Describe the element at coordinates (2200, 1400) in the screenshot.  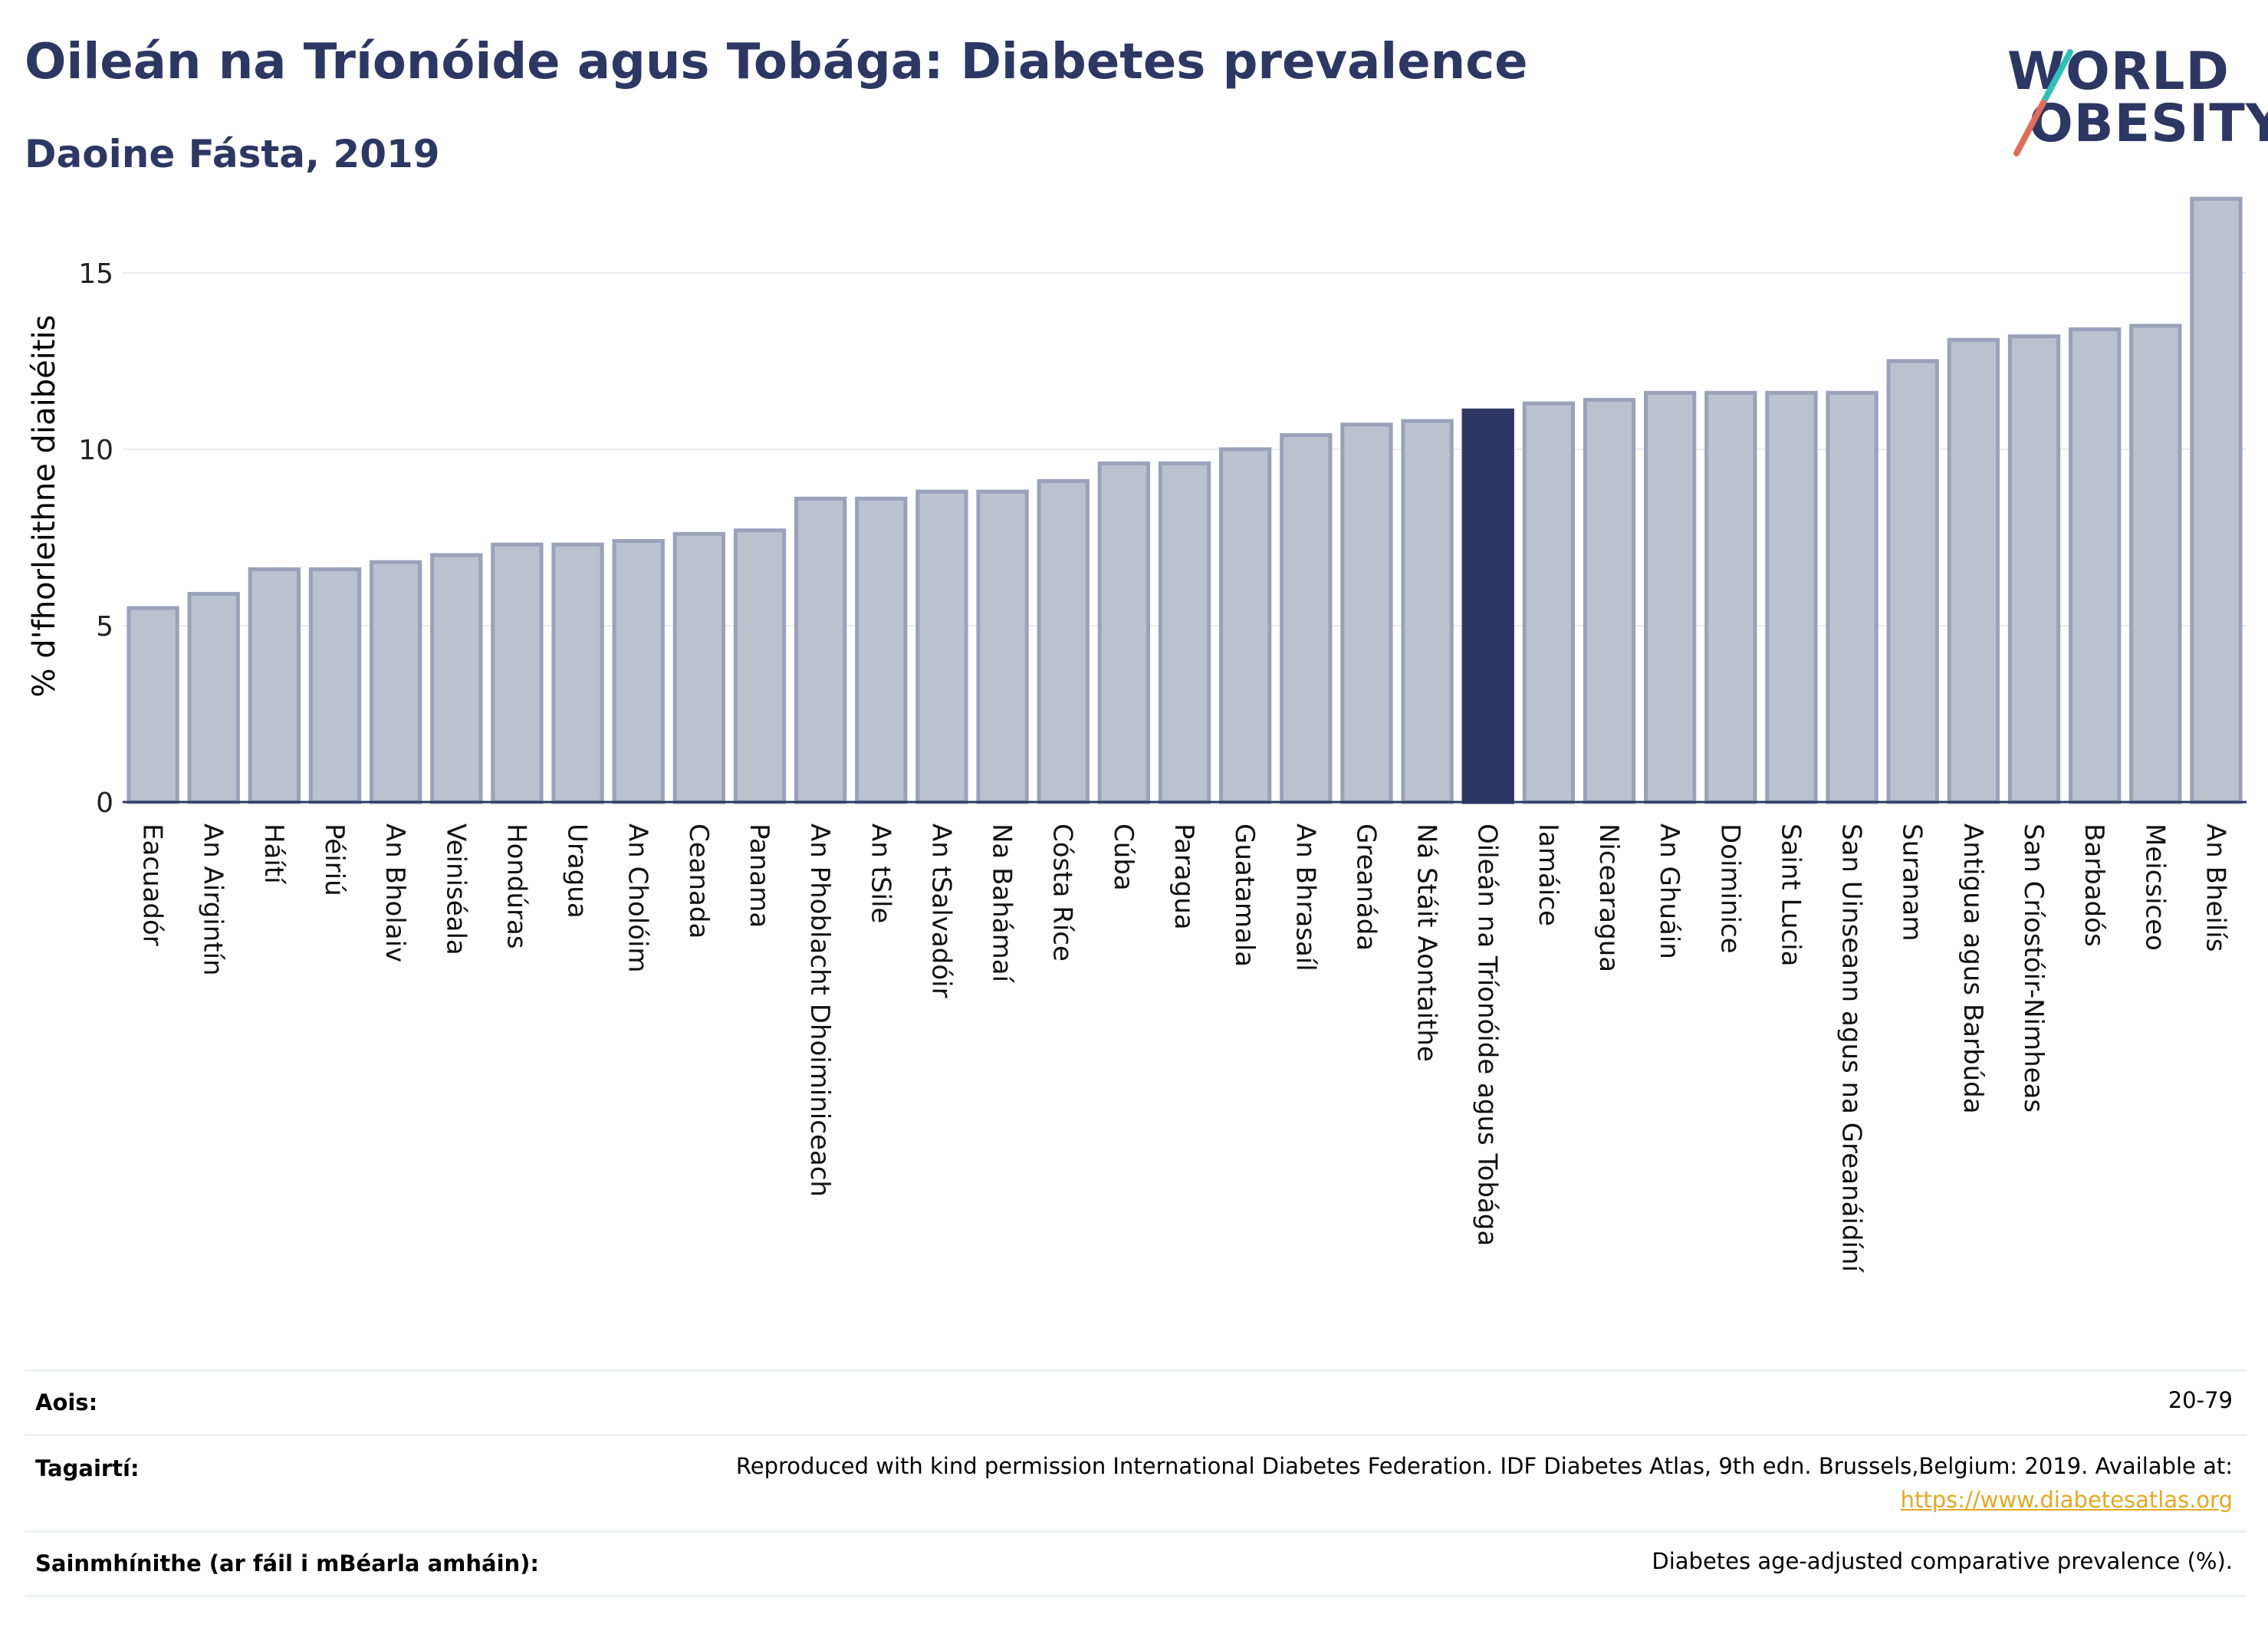
I see `age-value: 20-79` at that location.